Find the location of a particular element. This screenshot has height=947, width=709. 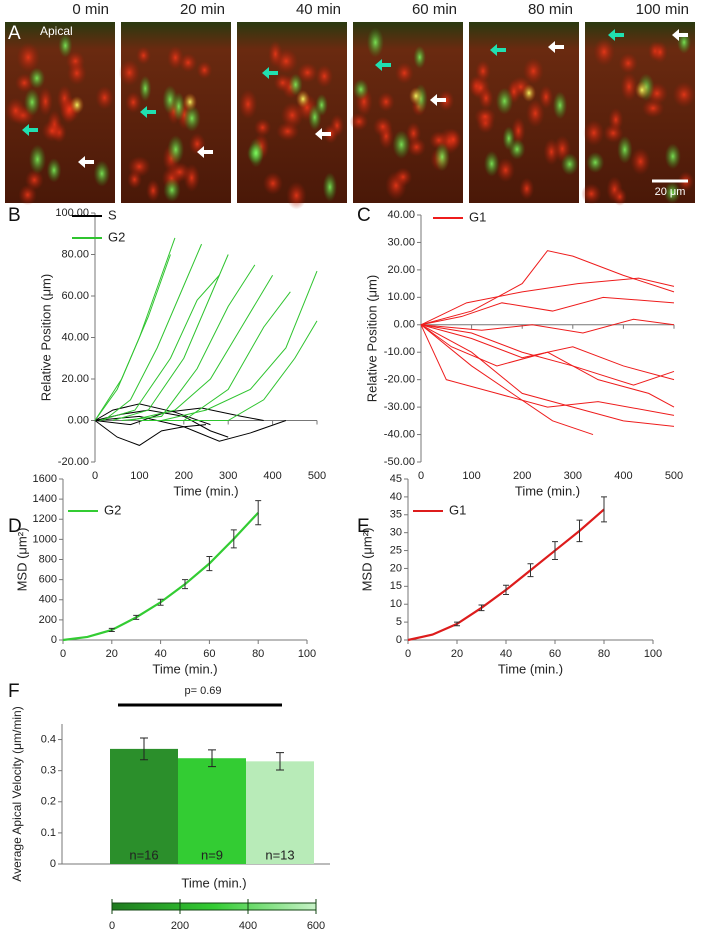

time-label: 40 min is located at coordinates (318, 9).